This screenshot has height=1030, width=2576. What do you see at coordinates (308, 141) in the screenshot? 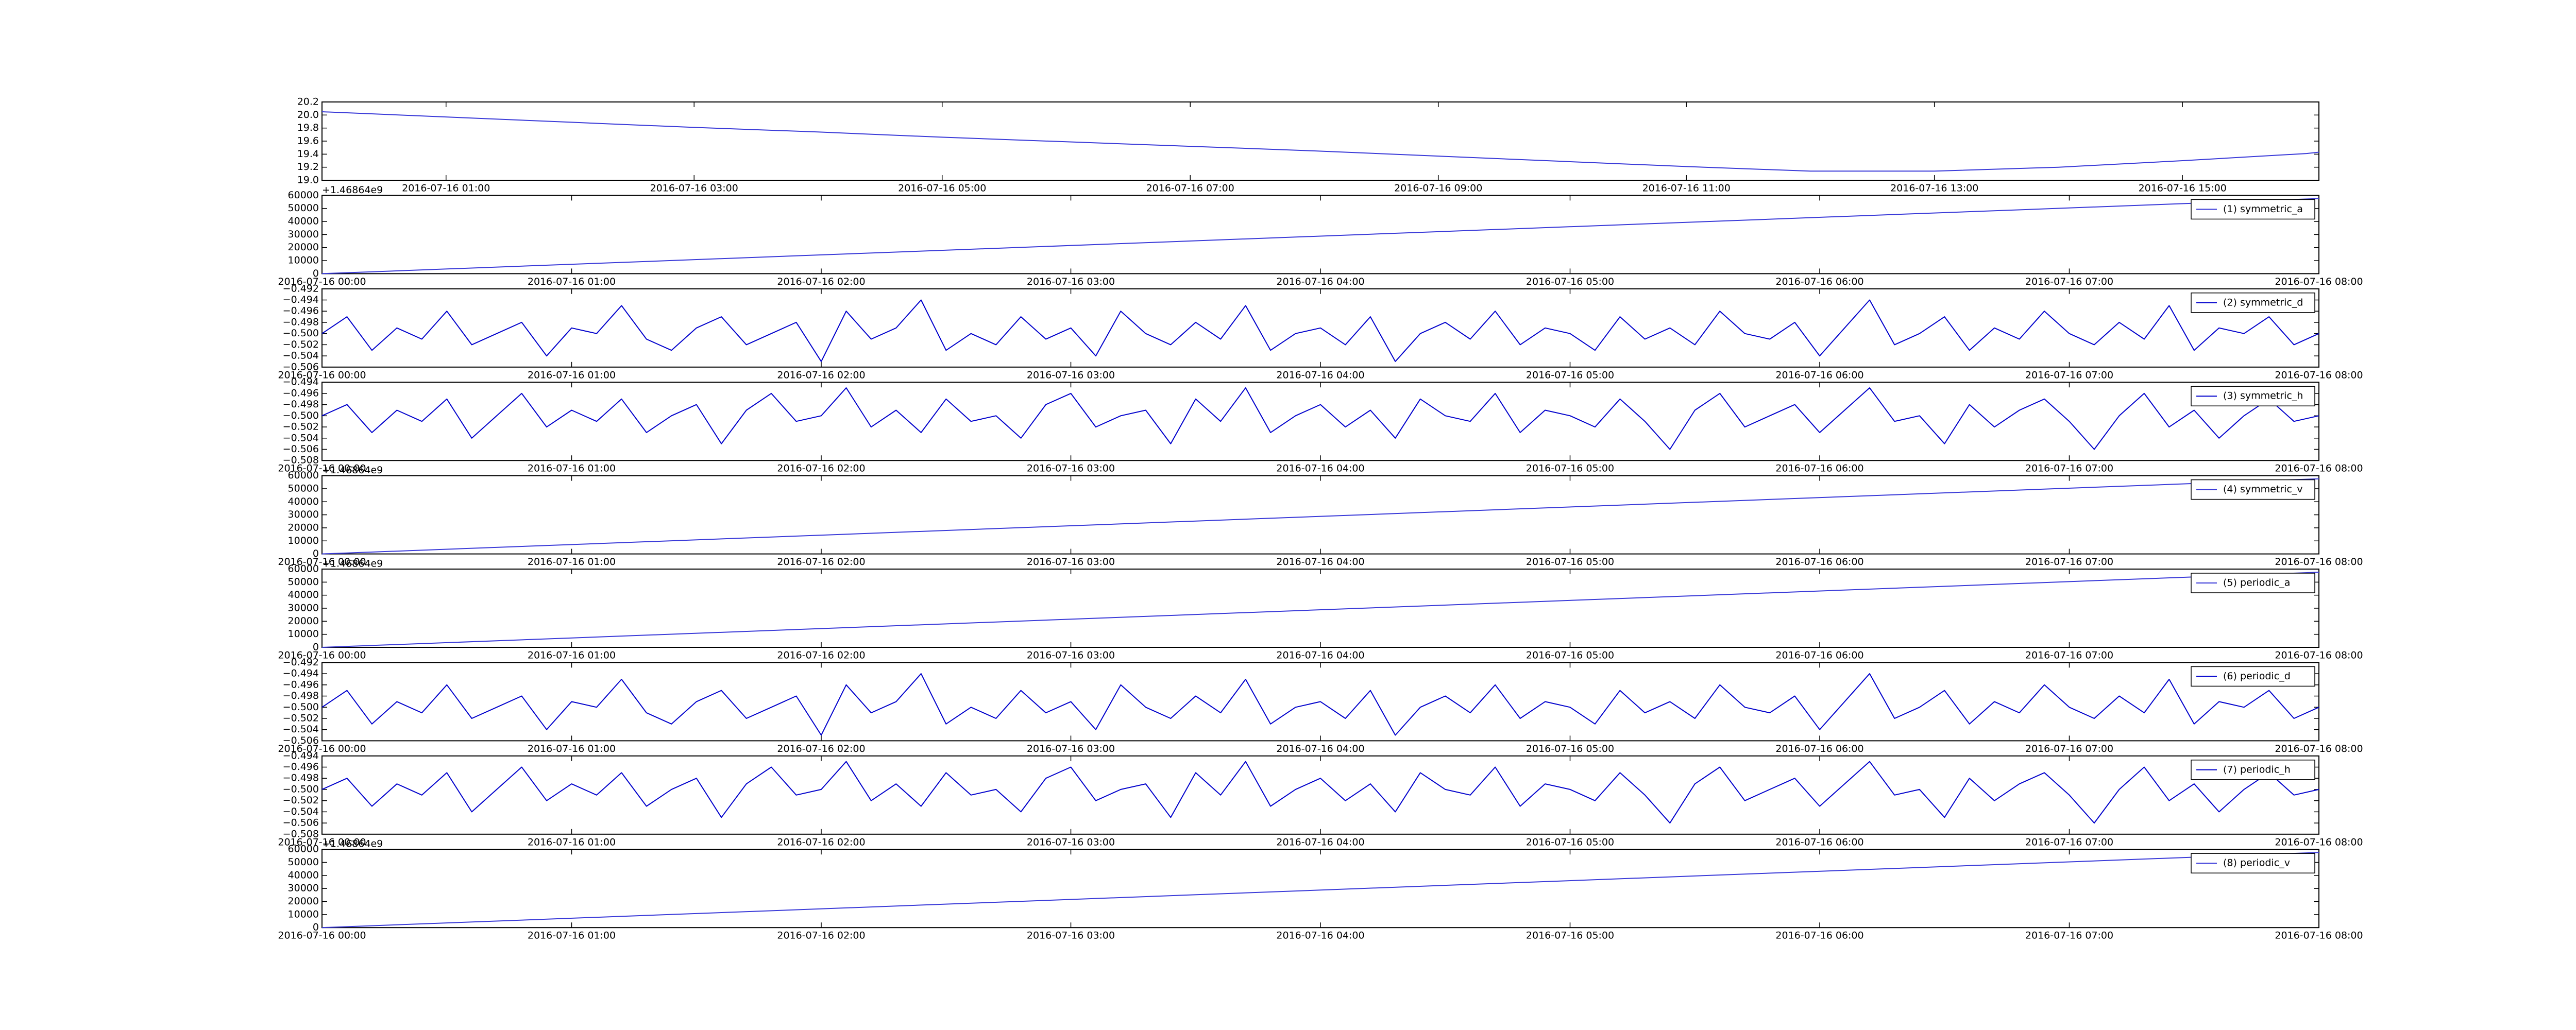
I see `y-tick-label: 19.6` at bounding box center [308, 141].